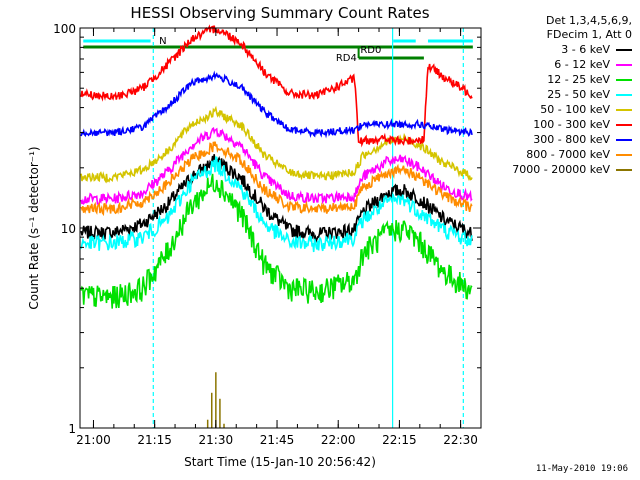 This screenshot has width=640, height=480. I want to click on legend-label: 25 - 50 keV, so click(578, 94).